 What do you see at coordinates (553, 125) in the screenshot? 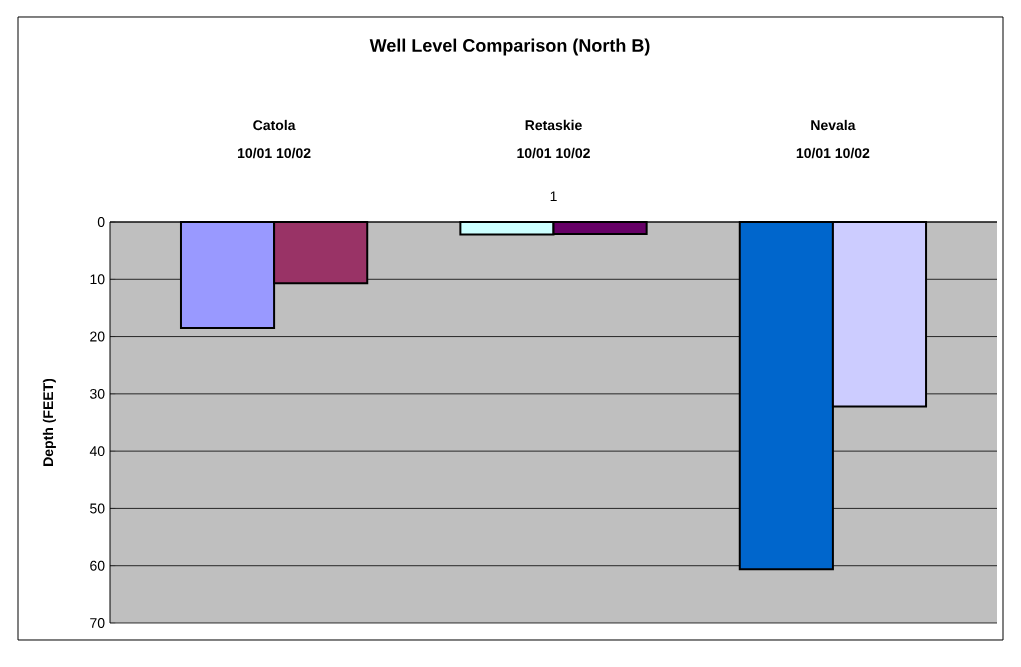
I see `text: Retaskie` at bounding box center [553, 125].